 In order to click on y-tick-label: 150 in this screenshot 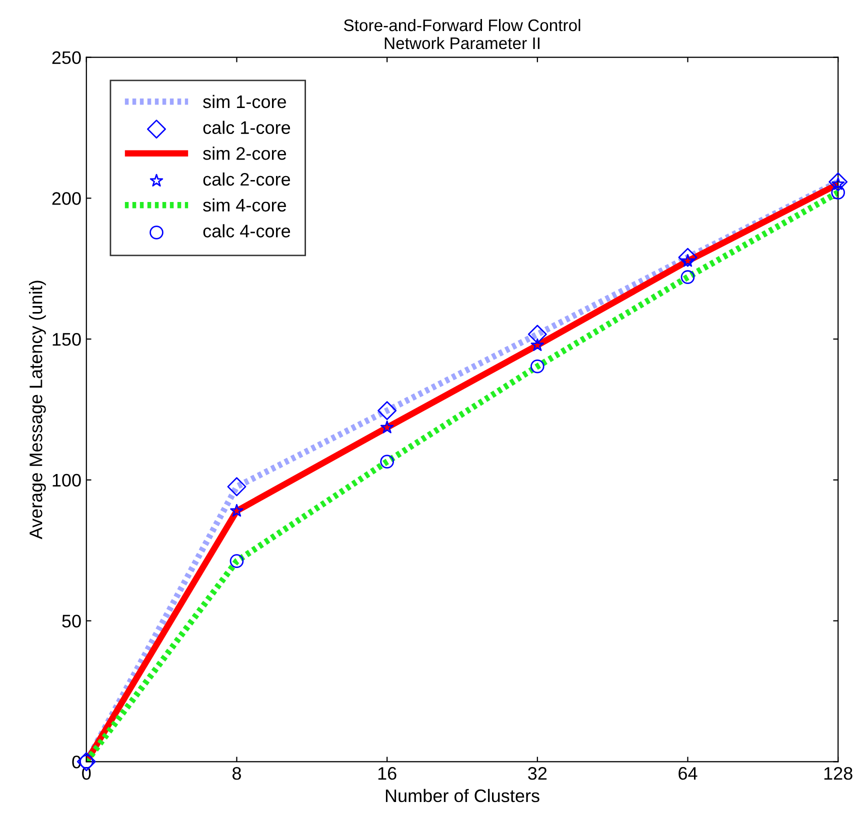, I will do `click(66, 339)`.